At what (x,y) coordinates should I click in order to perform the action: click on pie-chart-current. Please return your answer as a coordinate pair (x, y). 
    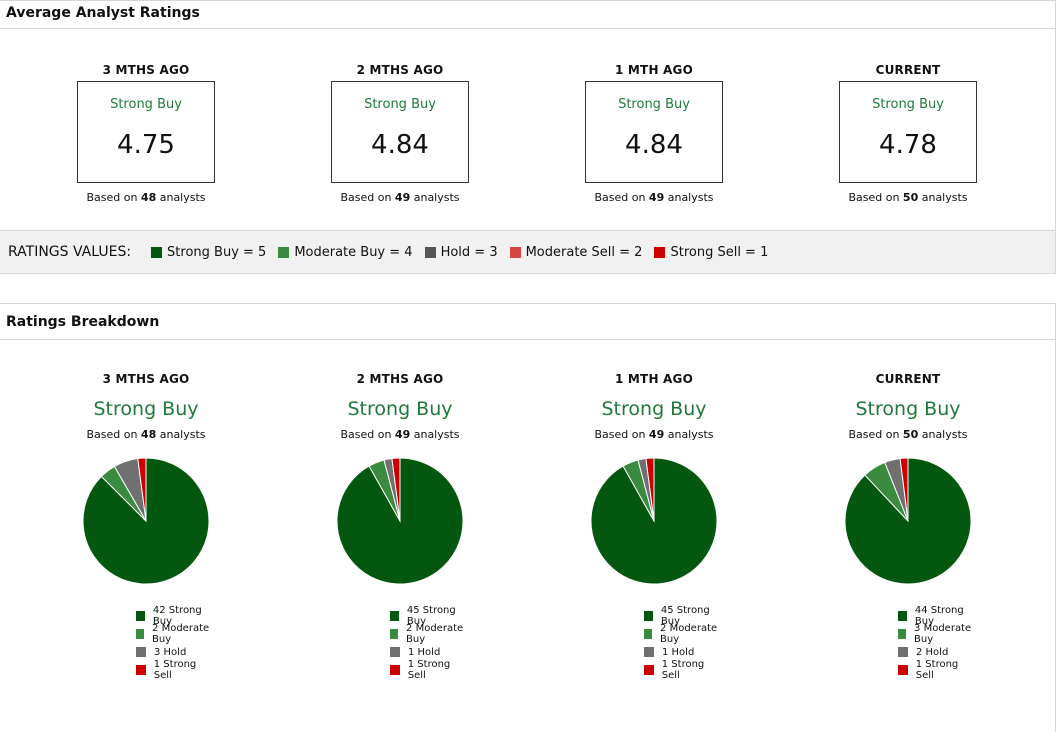
    Looking at the image, I should click on (908, 521).